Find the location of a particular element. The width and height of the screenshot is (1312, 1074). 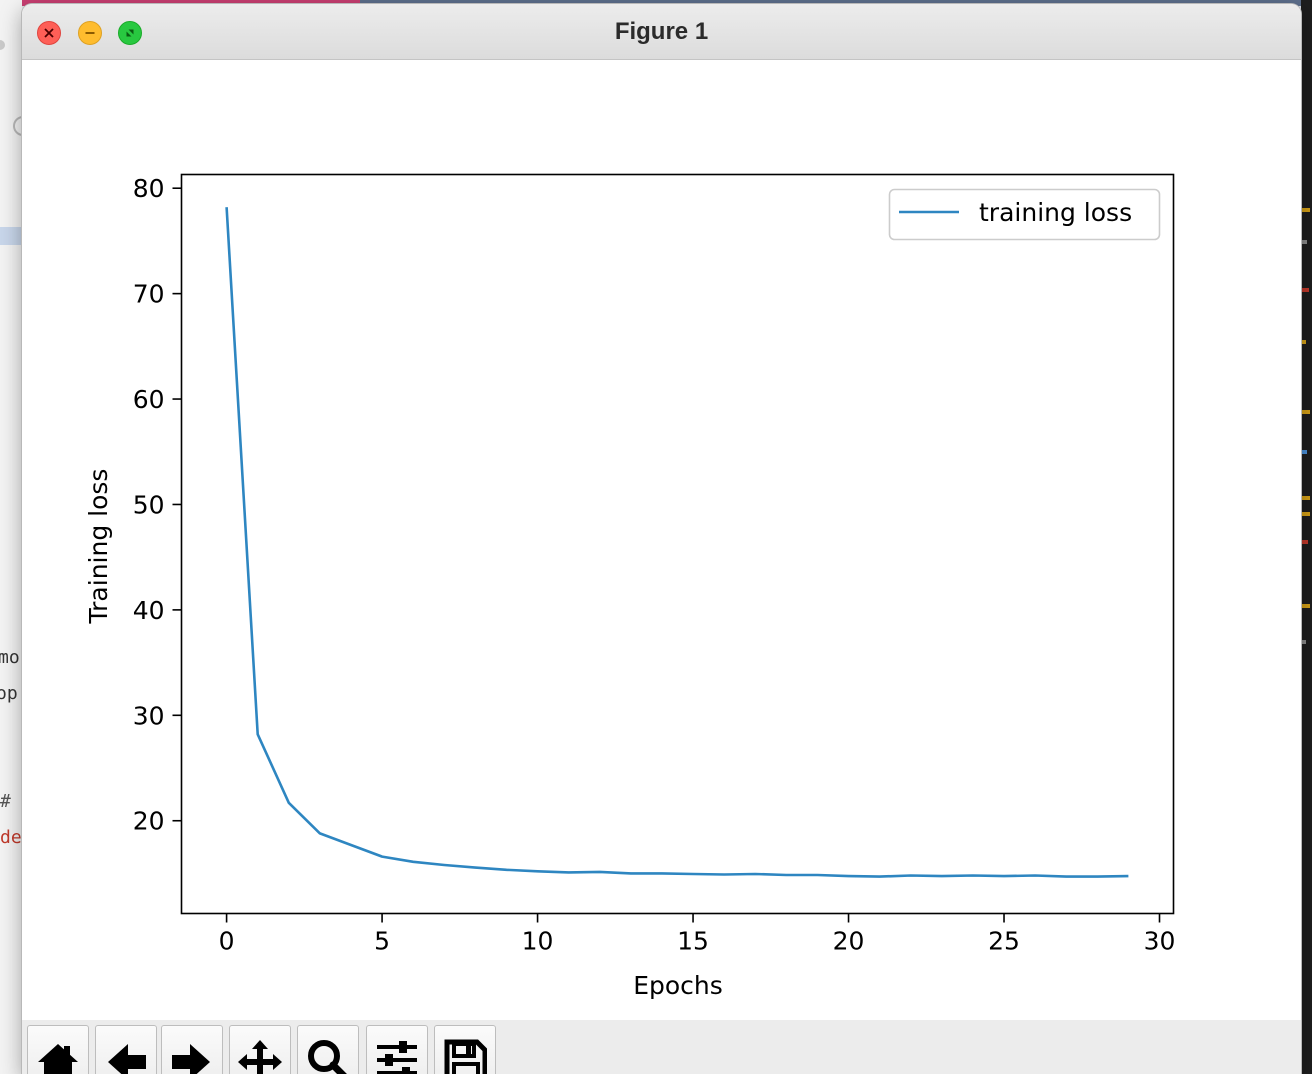

legend: training loss is located at coordinates (1024, 214).